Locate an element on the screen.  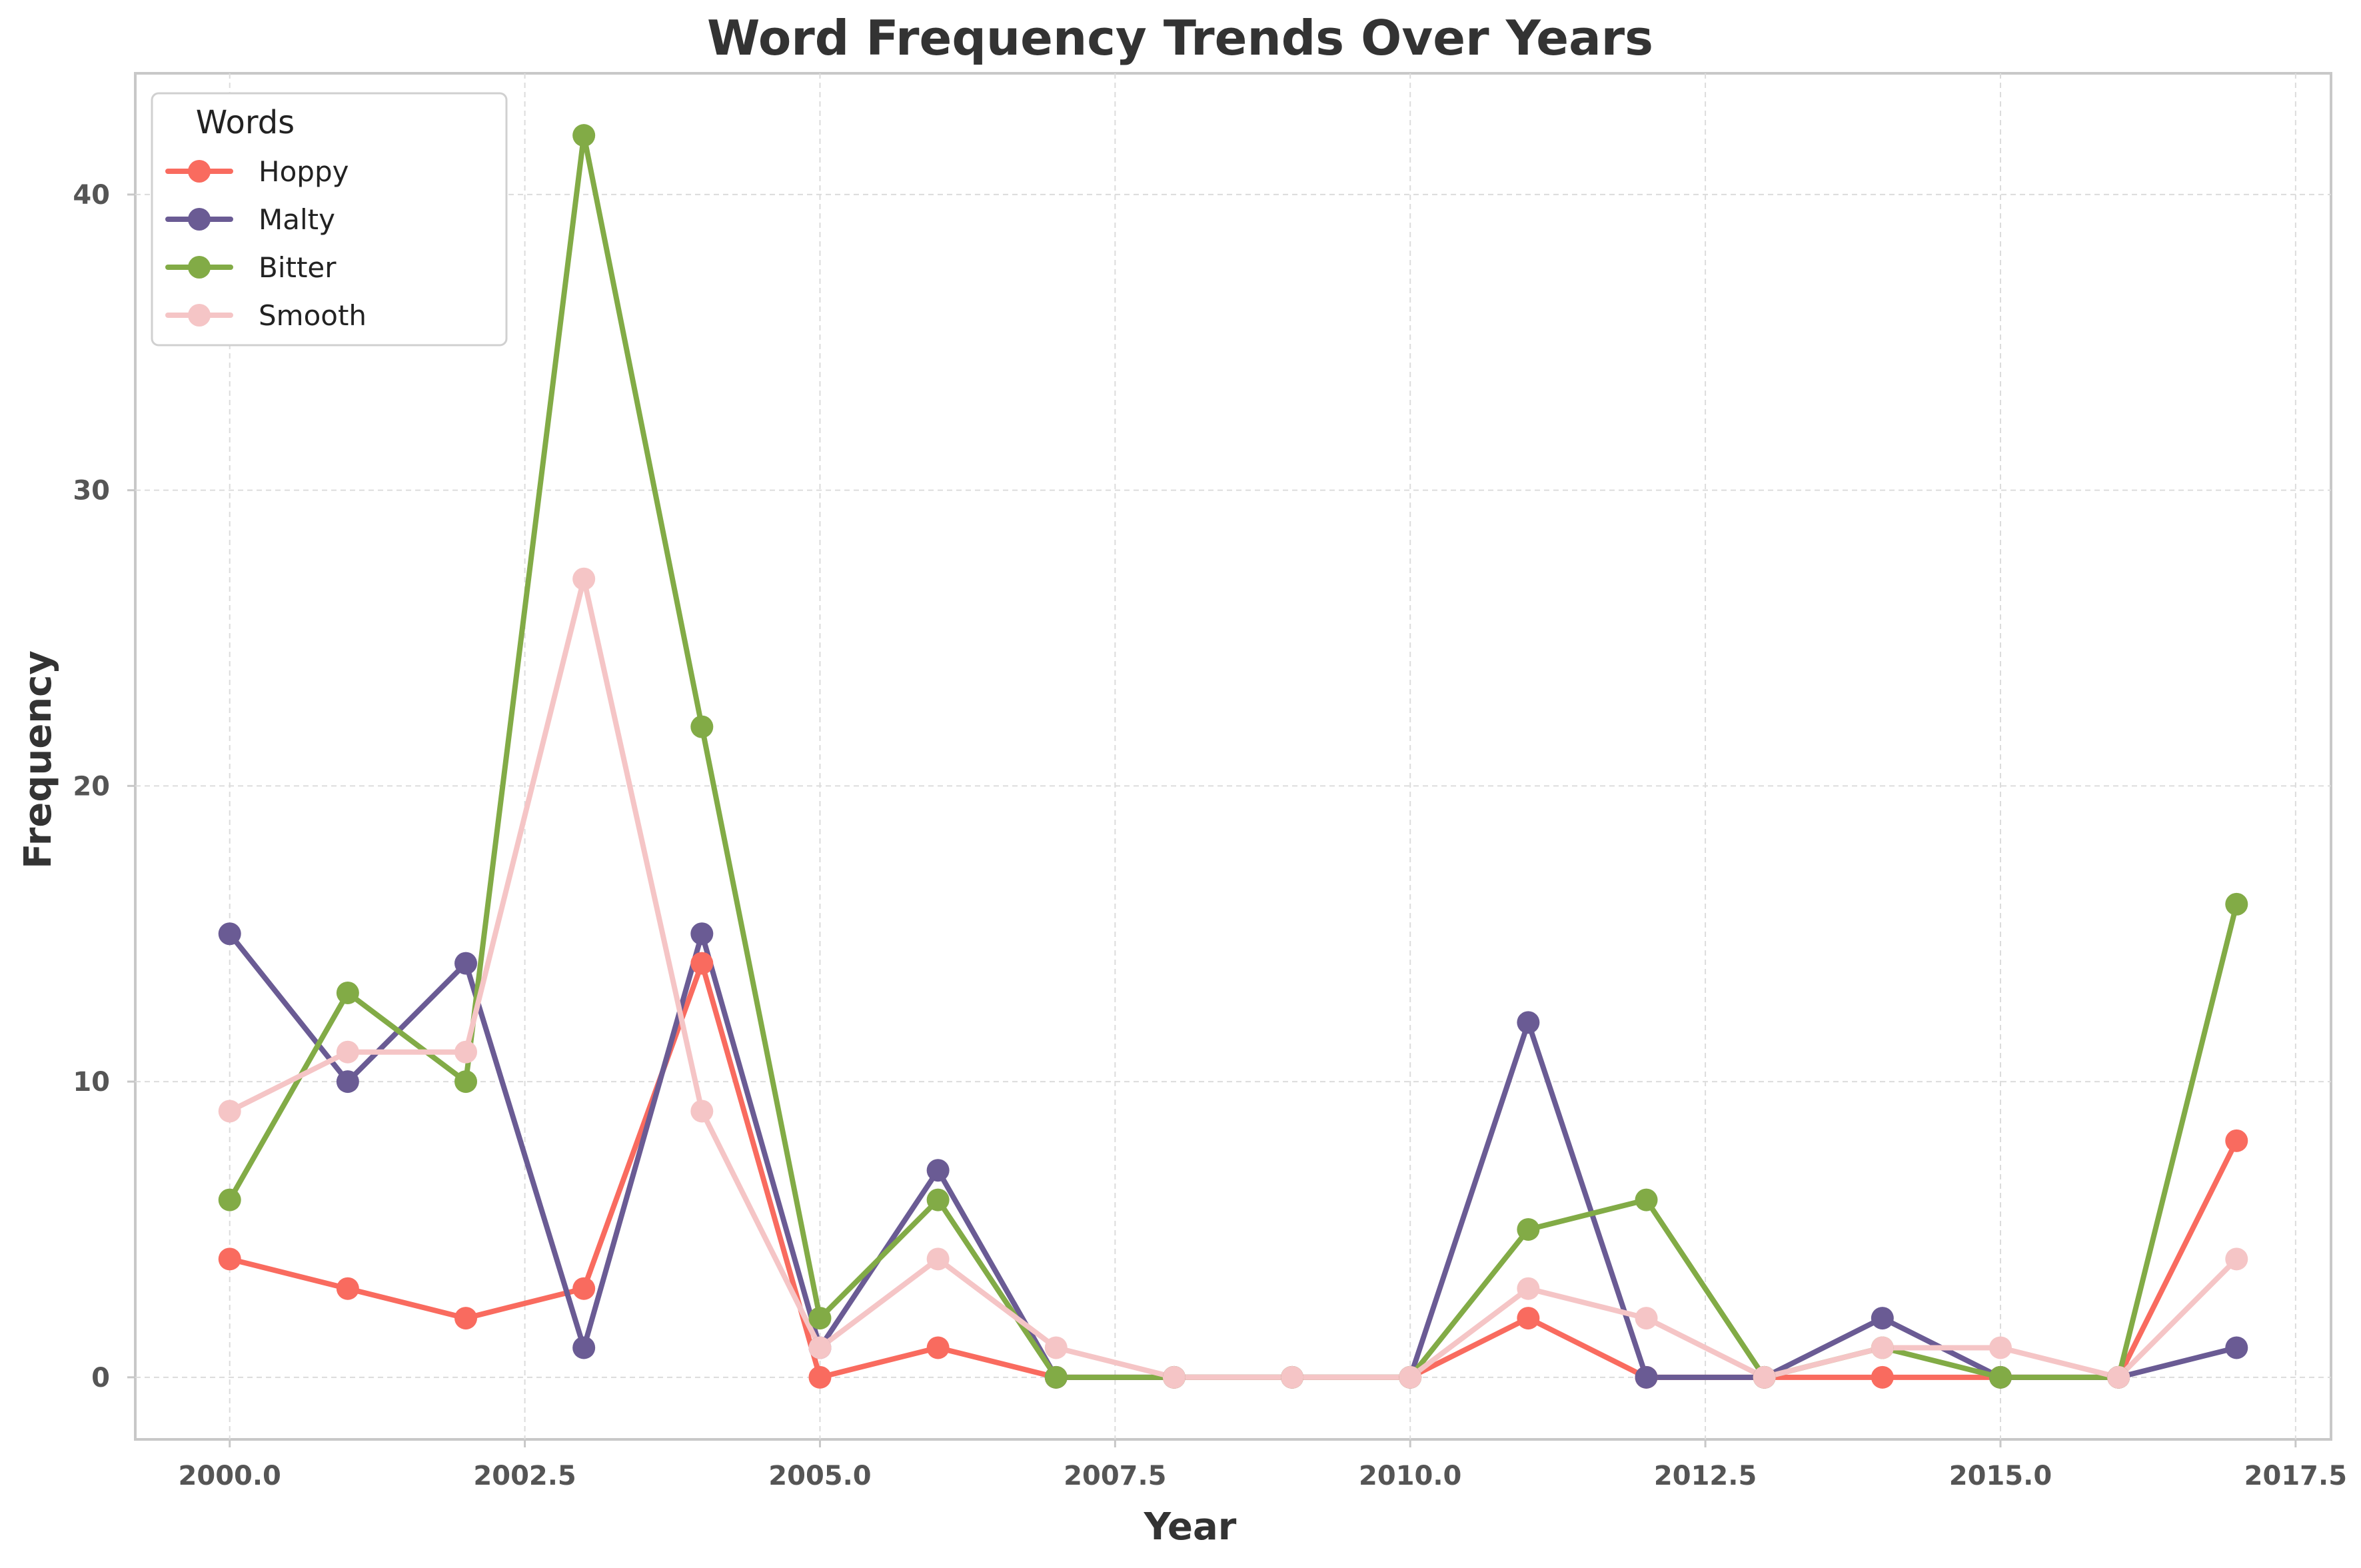
y-tick-label: 10 is located at coordinates (91, 1082).